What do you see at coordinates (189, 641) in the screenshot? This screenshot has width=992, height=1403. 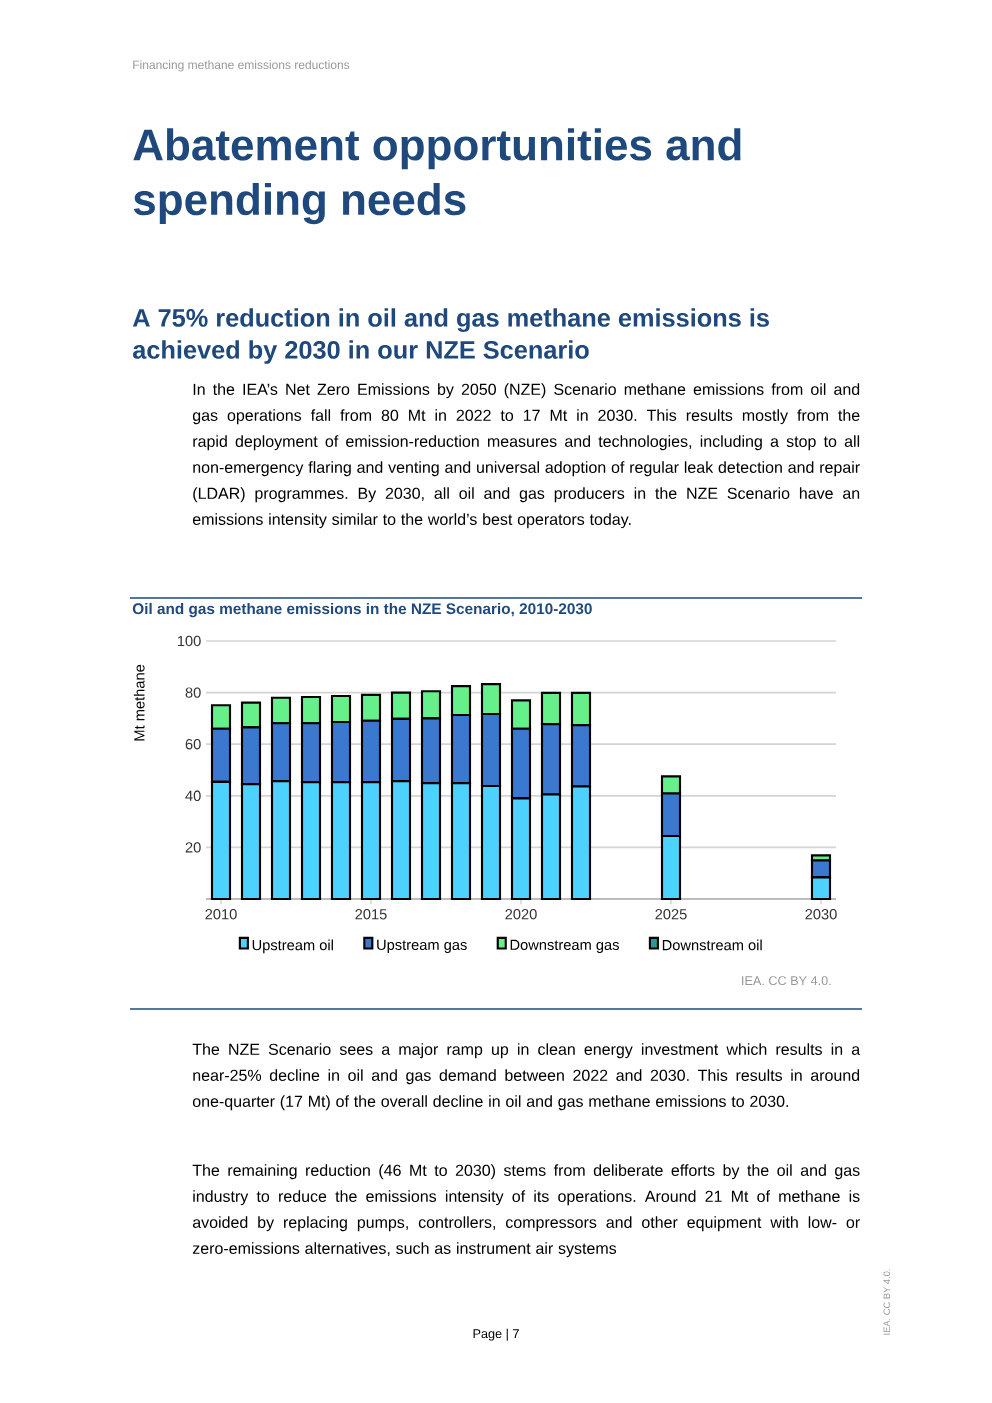 I see `y-tick-label: 100` at bounding box center [189, 641].